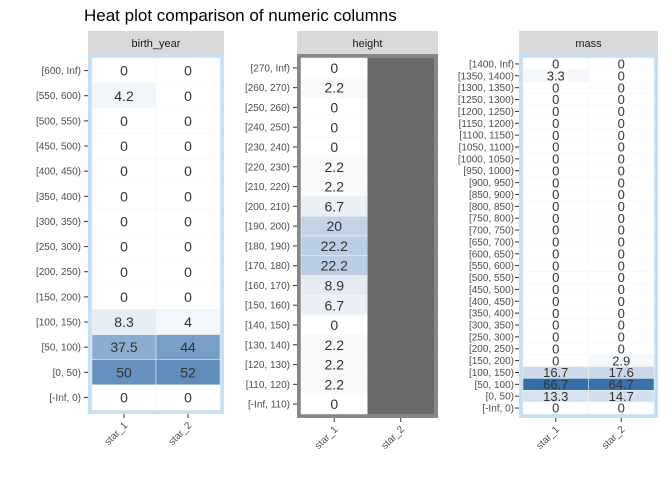 The width and height of the screenshot is (672, 480). I want to click on cell-value: 20, so click(334, 226).